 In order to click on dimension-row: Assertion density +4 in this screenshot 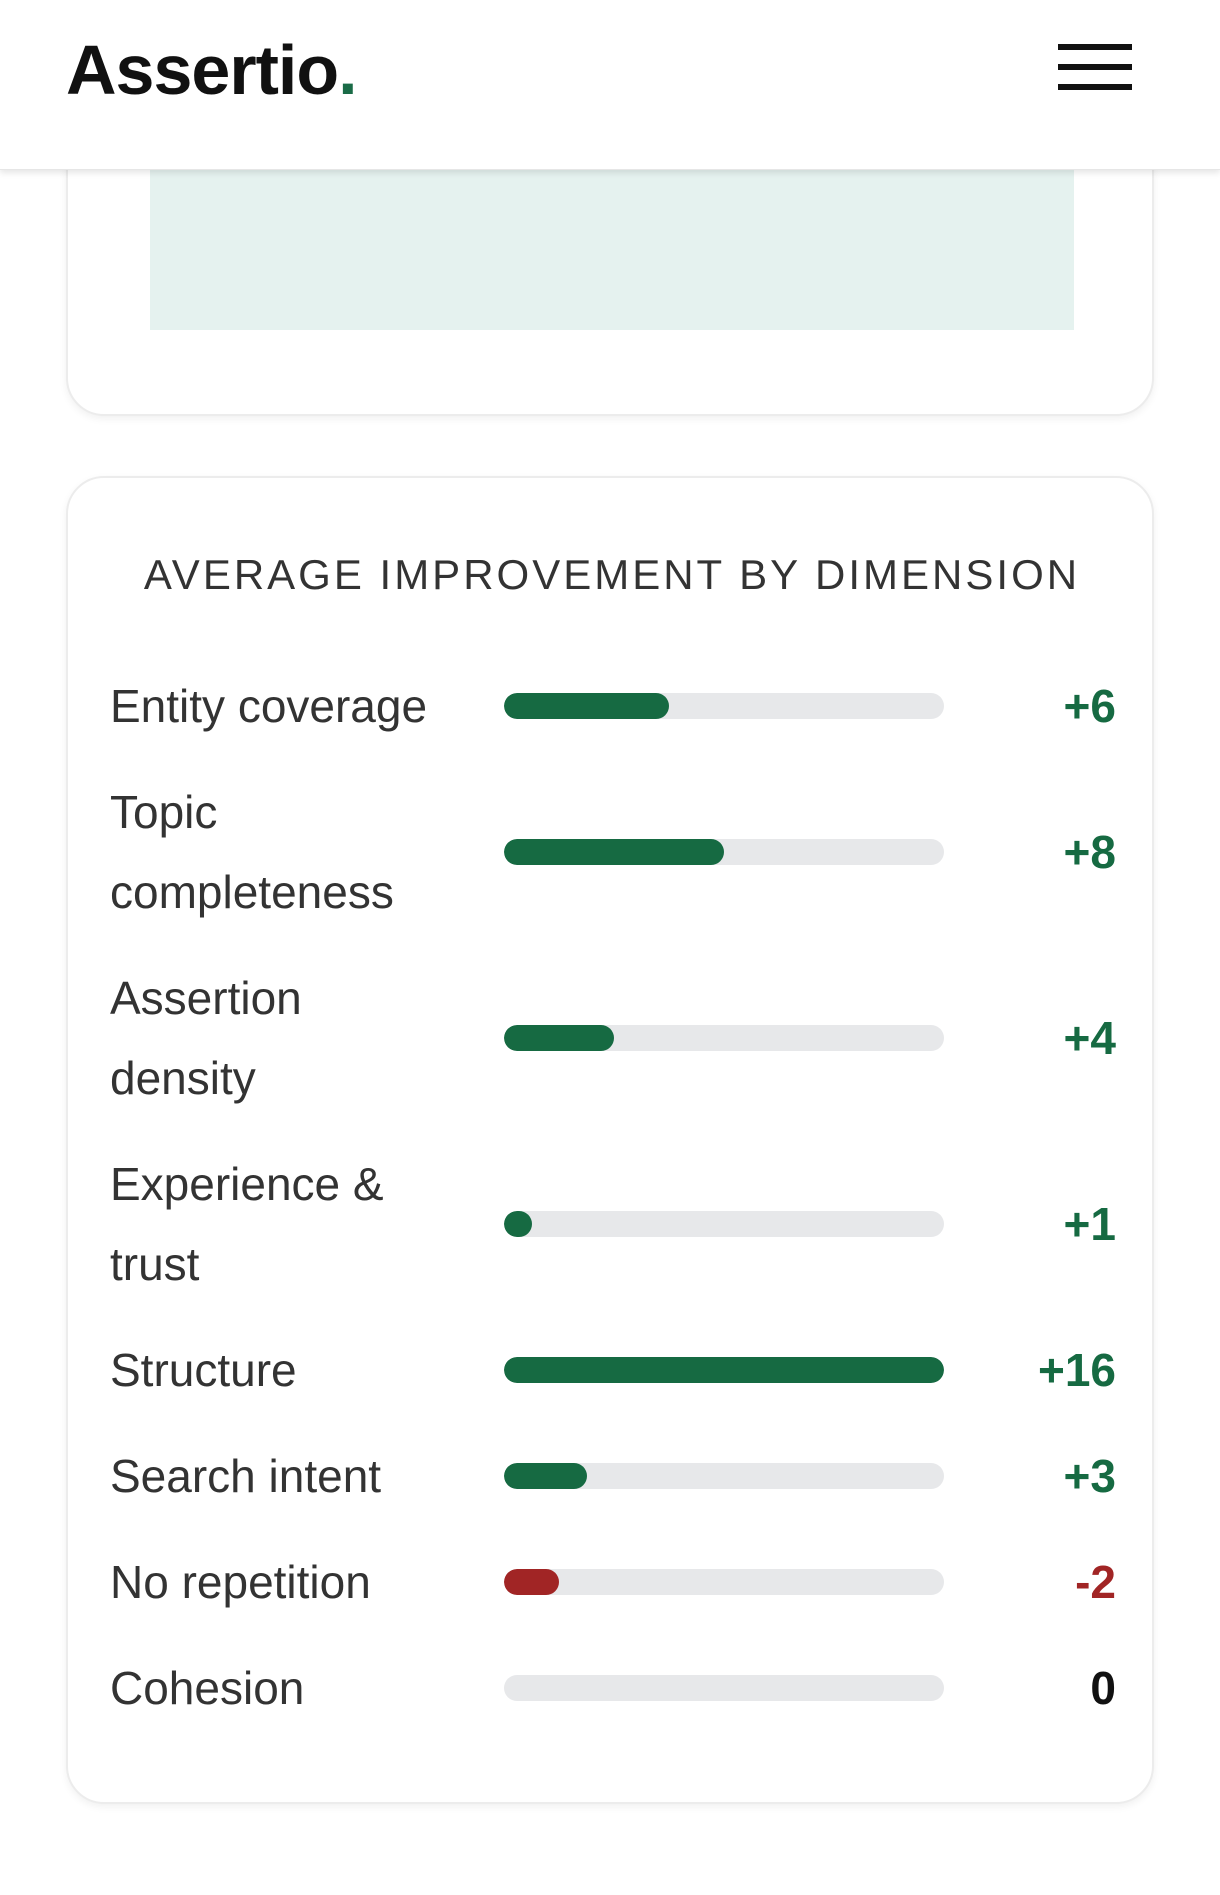, I will do `click(612, 1038)`.